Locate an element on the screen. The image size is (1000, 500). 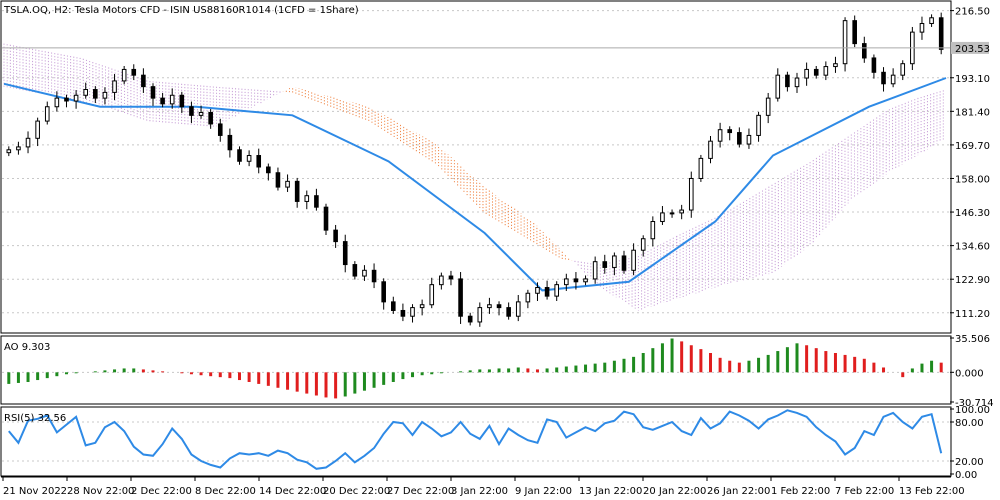
price-tick-label: 181.40 is located at coordinates (972, 112).